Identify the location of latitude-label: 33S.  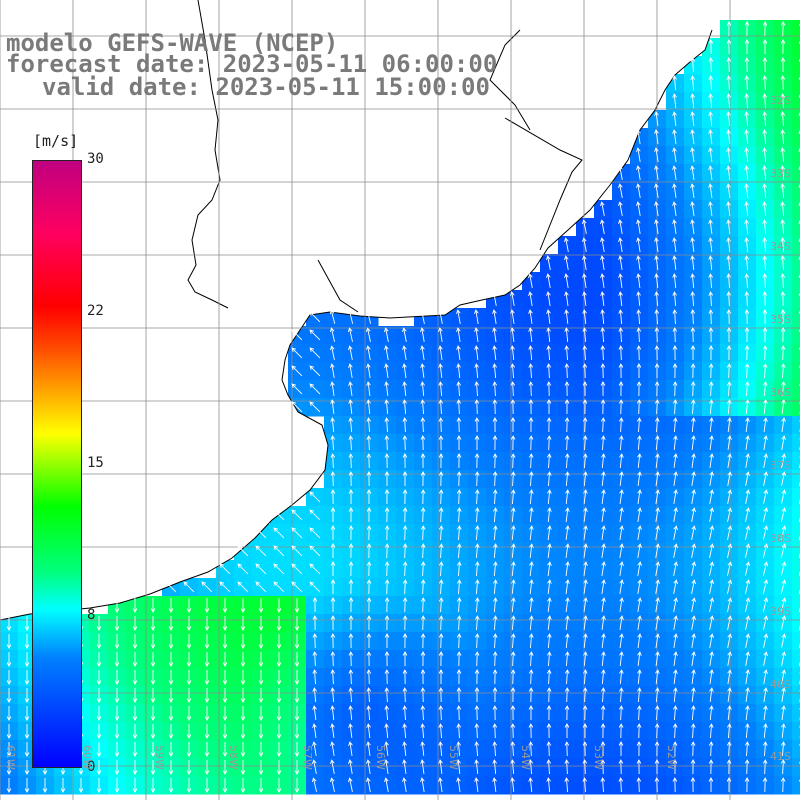
(780, 173).